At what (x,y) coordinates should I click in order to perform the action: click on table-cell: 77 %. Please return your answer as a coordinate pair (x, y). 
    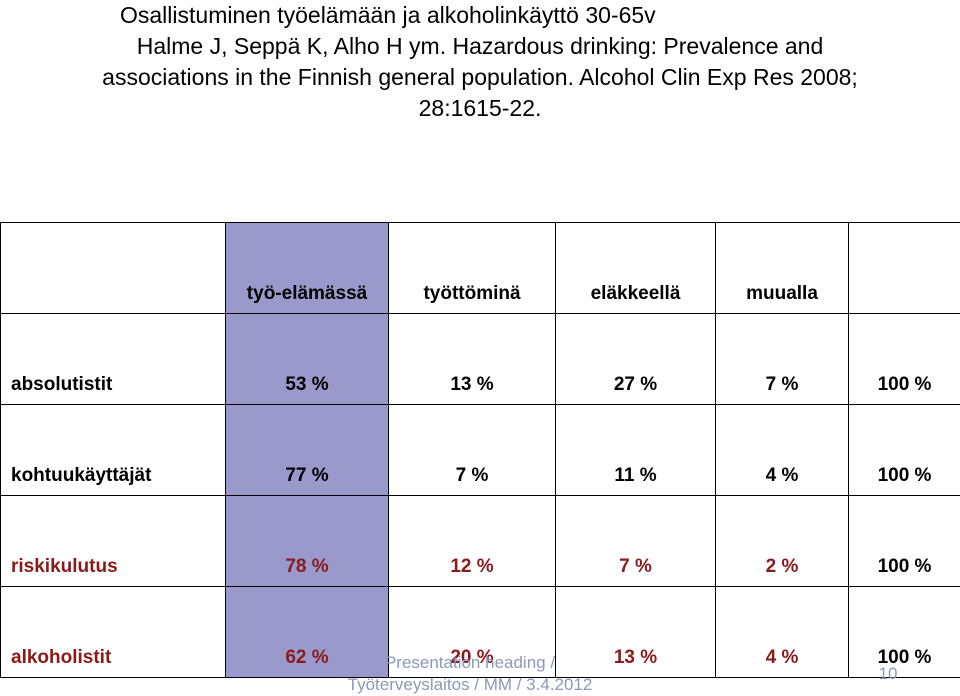
    Looking at the image, I should click on (307, 450).